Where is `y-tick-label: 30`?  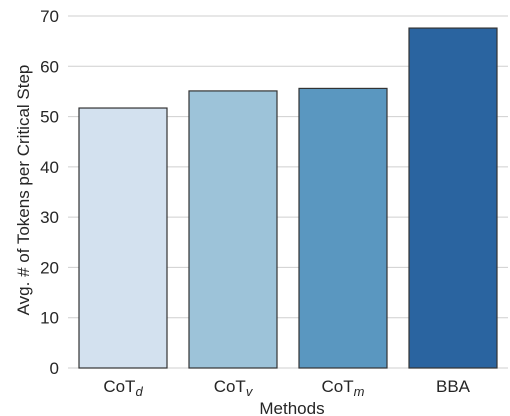
y-tick-label: 30 is located at coordinates (49, 217).